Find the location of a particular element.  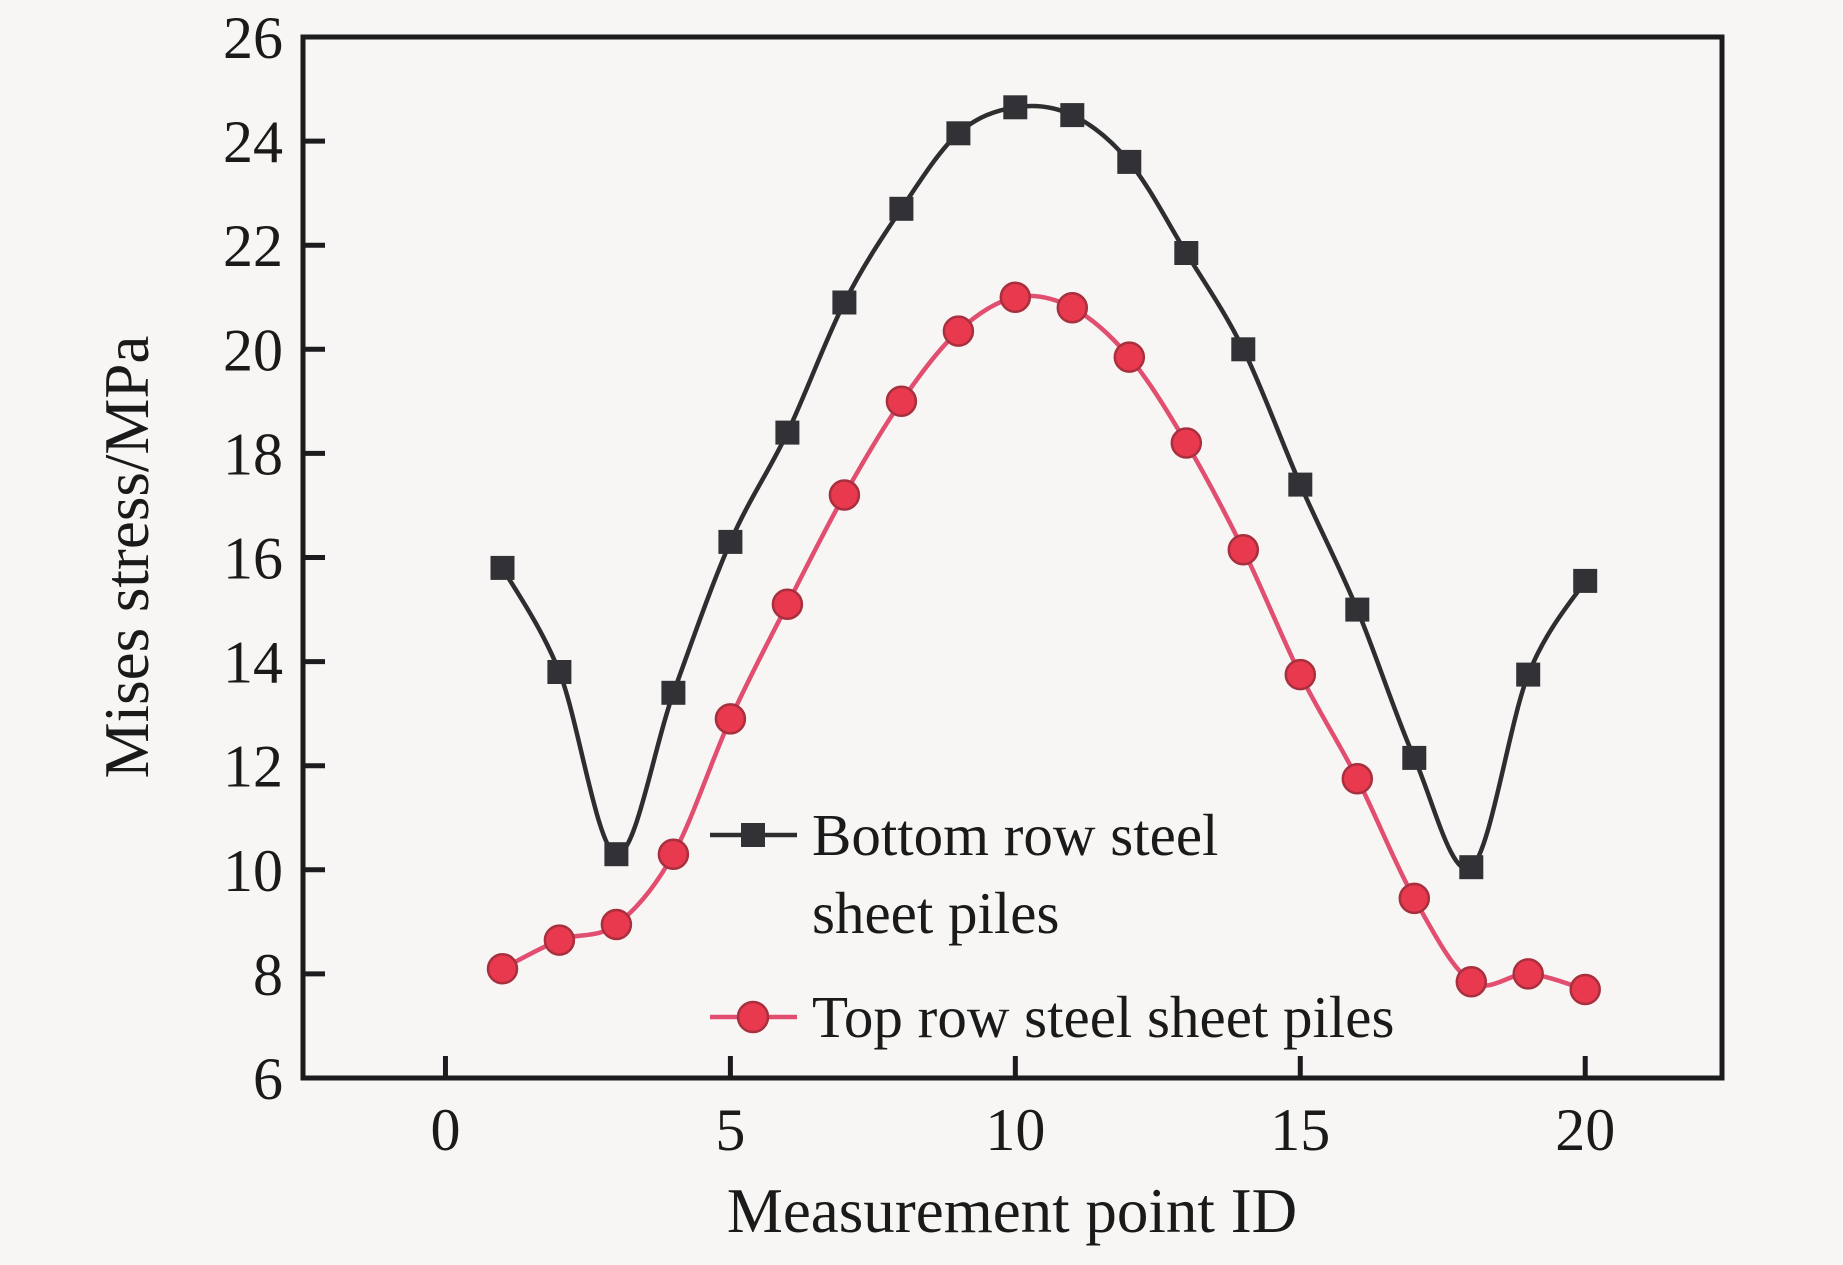

legend-label-top-line1: Top row steel sheet piles is located at coordinates (1103, 1017).